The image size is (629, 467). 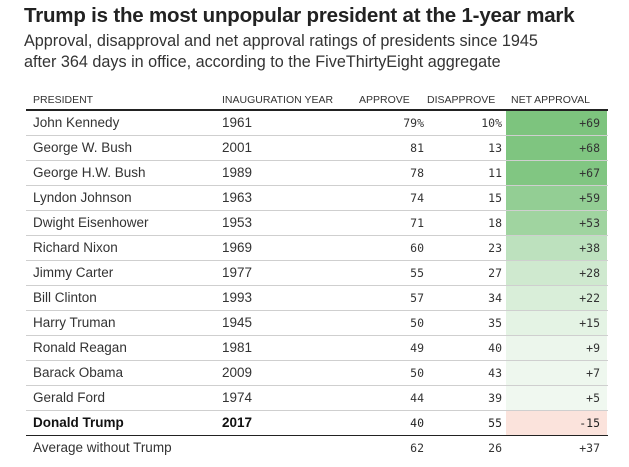 What do you see at coordinates (495, 398) in the screenshot?
I see `disapprove-cell: 39` at bounding box center [495, 398].